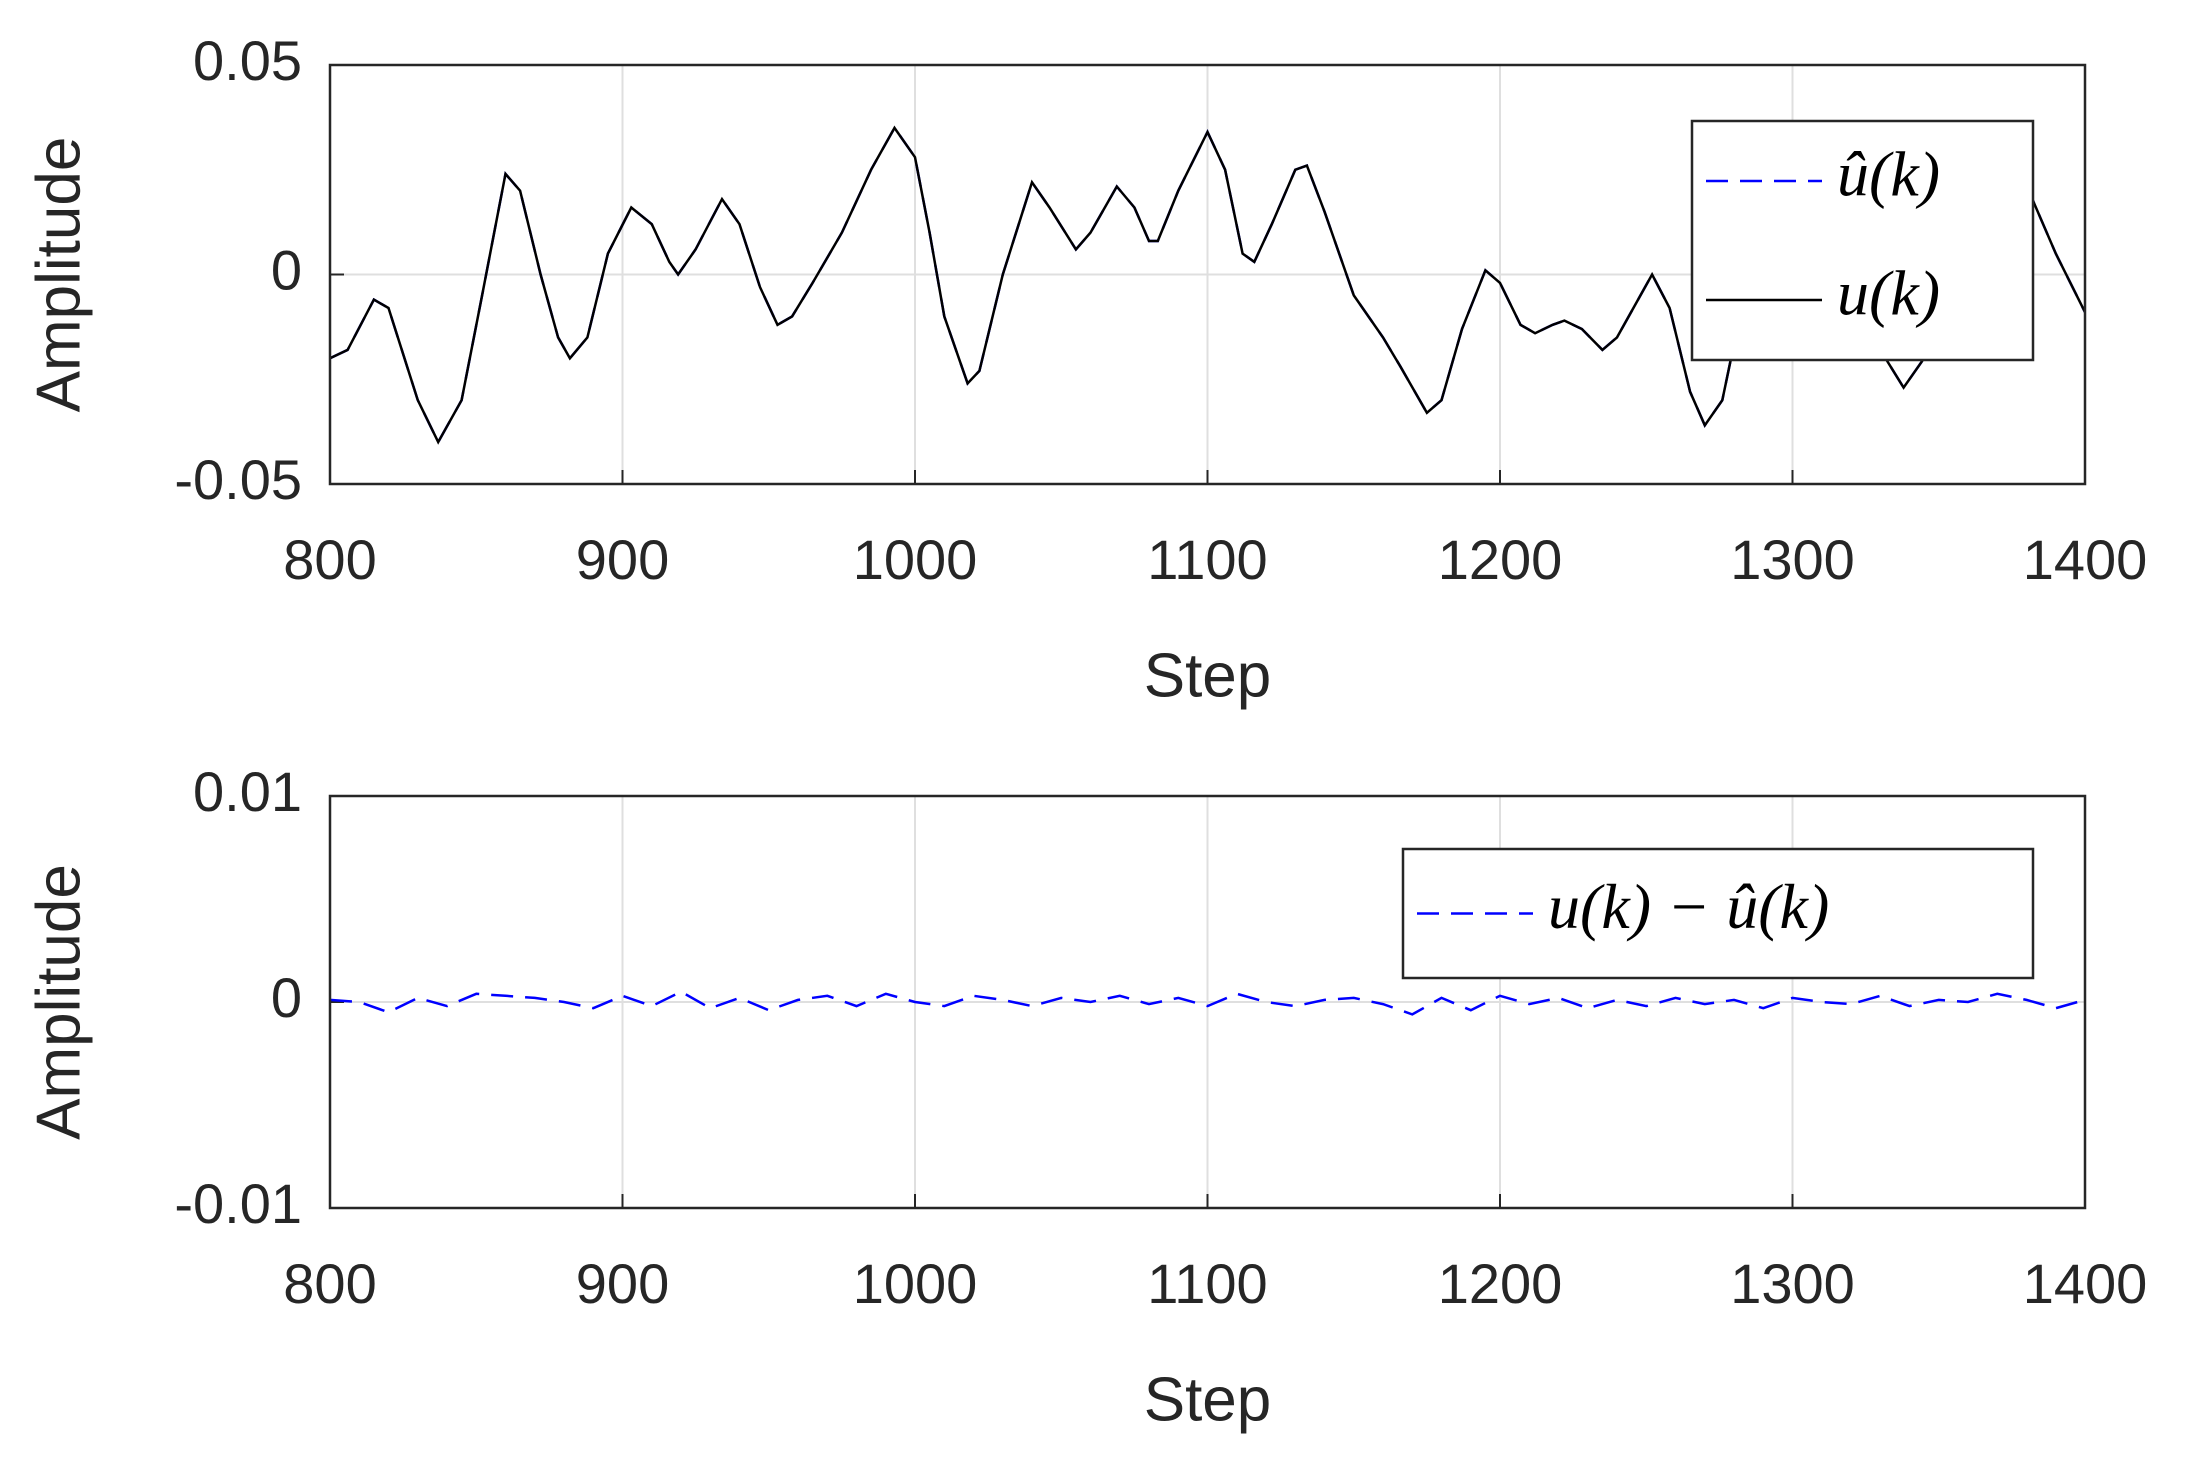 This screenshot has height=1472, width=2185. I want to click on y-tick-label: 0.01, so click(247, 791).